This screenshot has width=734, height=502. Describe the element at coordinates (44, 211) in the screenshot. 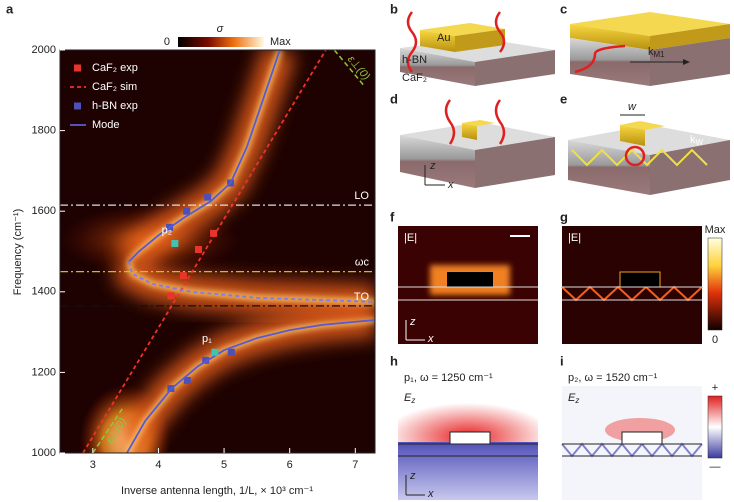

I see `y-tick-label: 1600` at that location.